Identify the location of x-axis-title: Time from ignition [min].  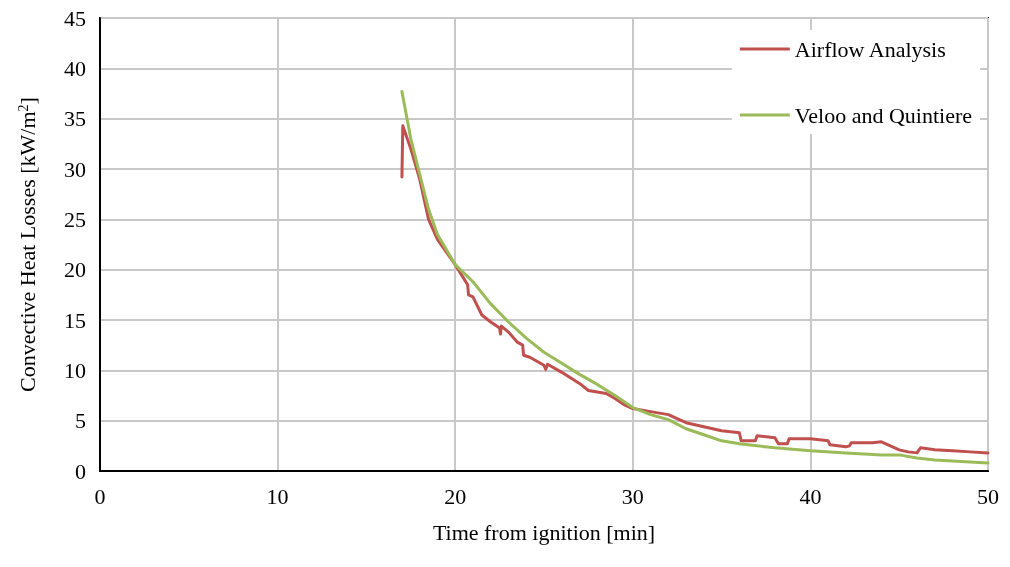
(544, 532).